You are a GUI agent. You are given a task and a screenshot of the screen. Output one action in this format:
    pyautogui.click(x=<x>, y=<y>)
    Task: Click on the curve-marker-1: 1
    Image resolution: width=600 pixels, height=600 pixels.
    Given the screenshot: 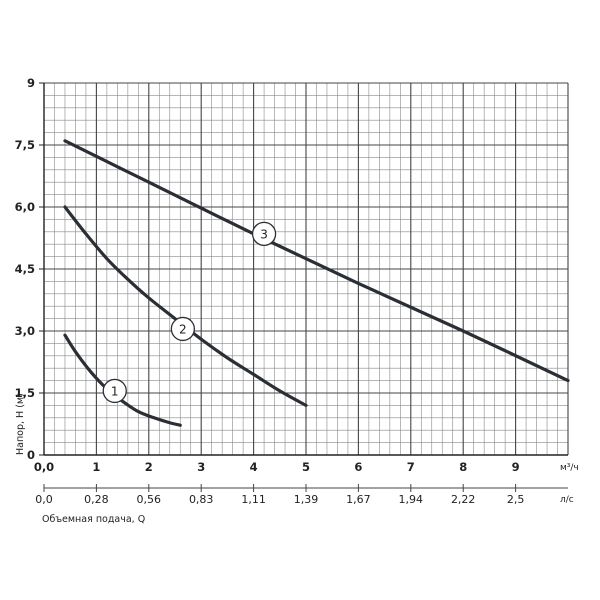 What is the action you would take?
    pyautogui.click(x=114, y=391)
    